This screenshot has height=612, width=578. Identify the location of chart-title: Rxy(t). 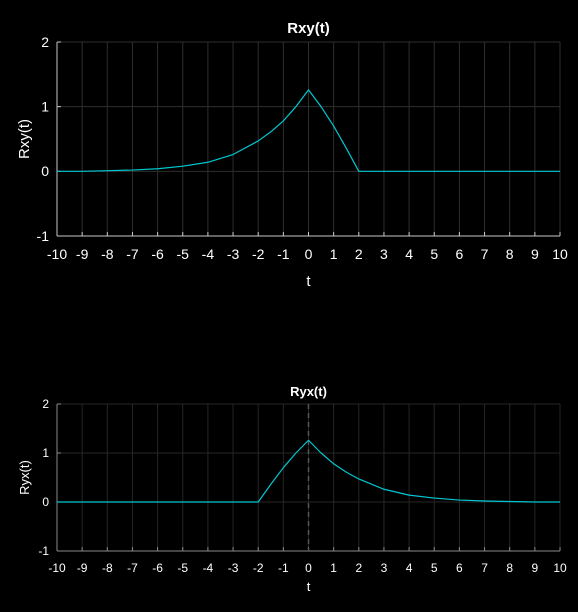
(308, 28).